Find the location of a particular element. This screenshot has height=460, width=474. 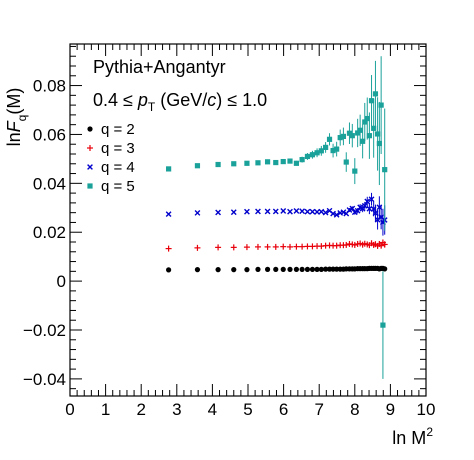

y-tick-label: 0.06 is located at coordinates (49, 134).